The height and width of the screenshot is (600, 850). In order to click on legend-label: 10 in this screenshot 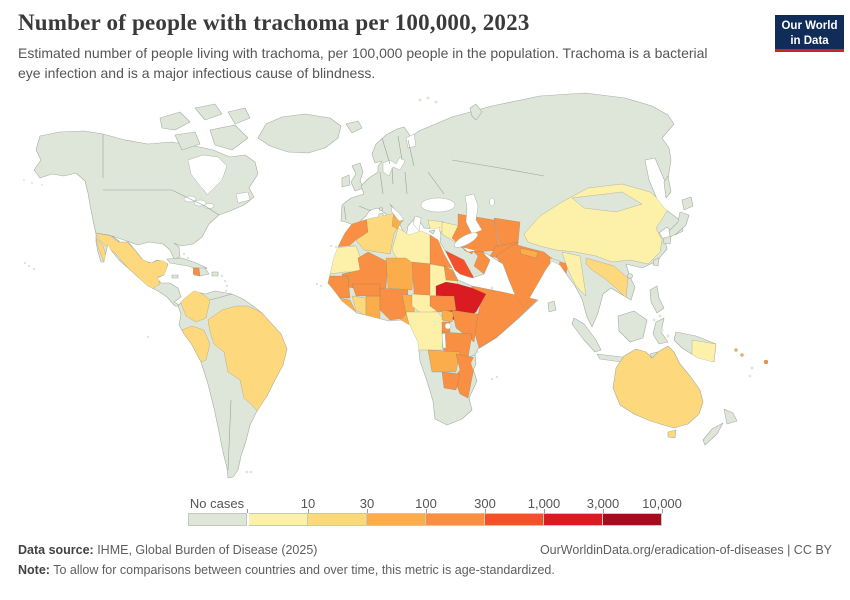, I will do `click(308, 503)`.